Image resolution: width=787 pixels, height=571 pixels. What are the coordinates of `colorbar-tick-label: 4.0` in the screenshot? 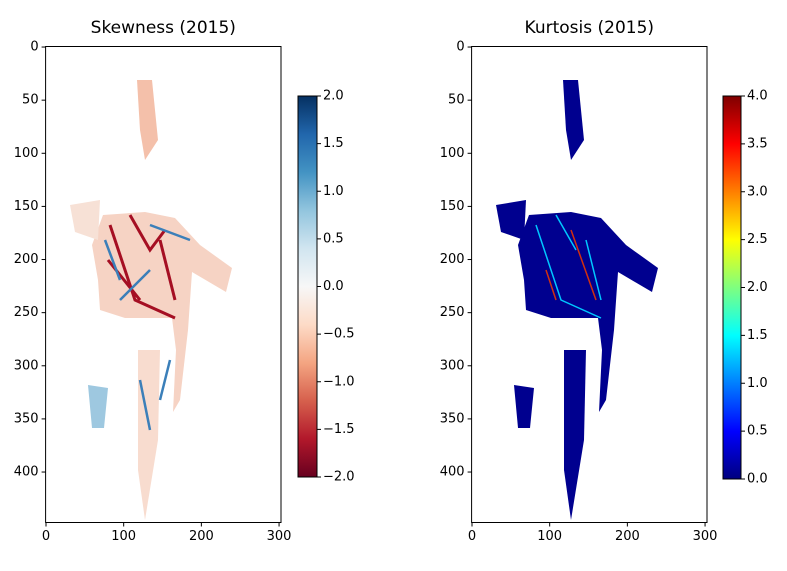 It's located at (757, 96).